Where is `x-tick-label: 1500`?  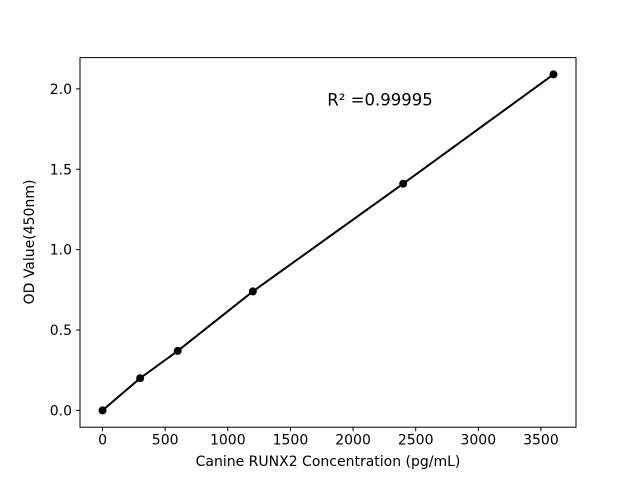
x-tick-label: 1500 is located at coordinates (291, 441).